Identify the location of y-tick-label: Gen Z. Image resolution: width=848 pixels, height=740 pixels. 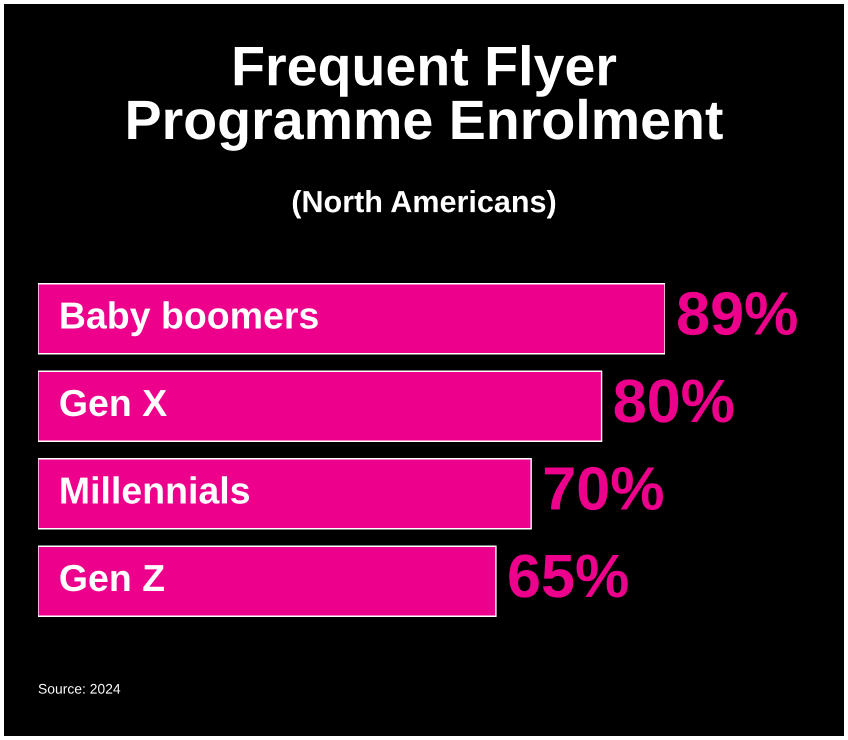
(112, 578).